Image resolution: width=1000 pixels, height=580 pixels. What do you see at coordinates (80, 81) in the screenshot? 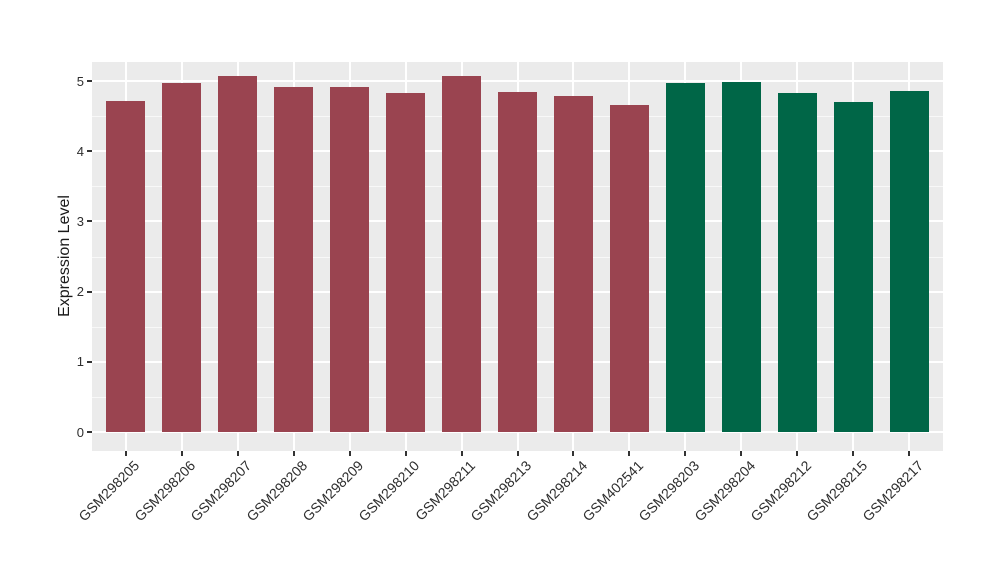
I see `y-tick-label: 5` at bounding box center [80, 81].